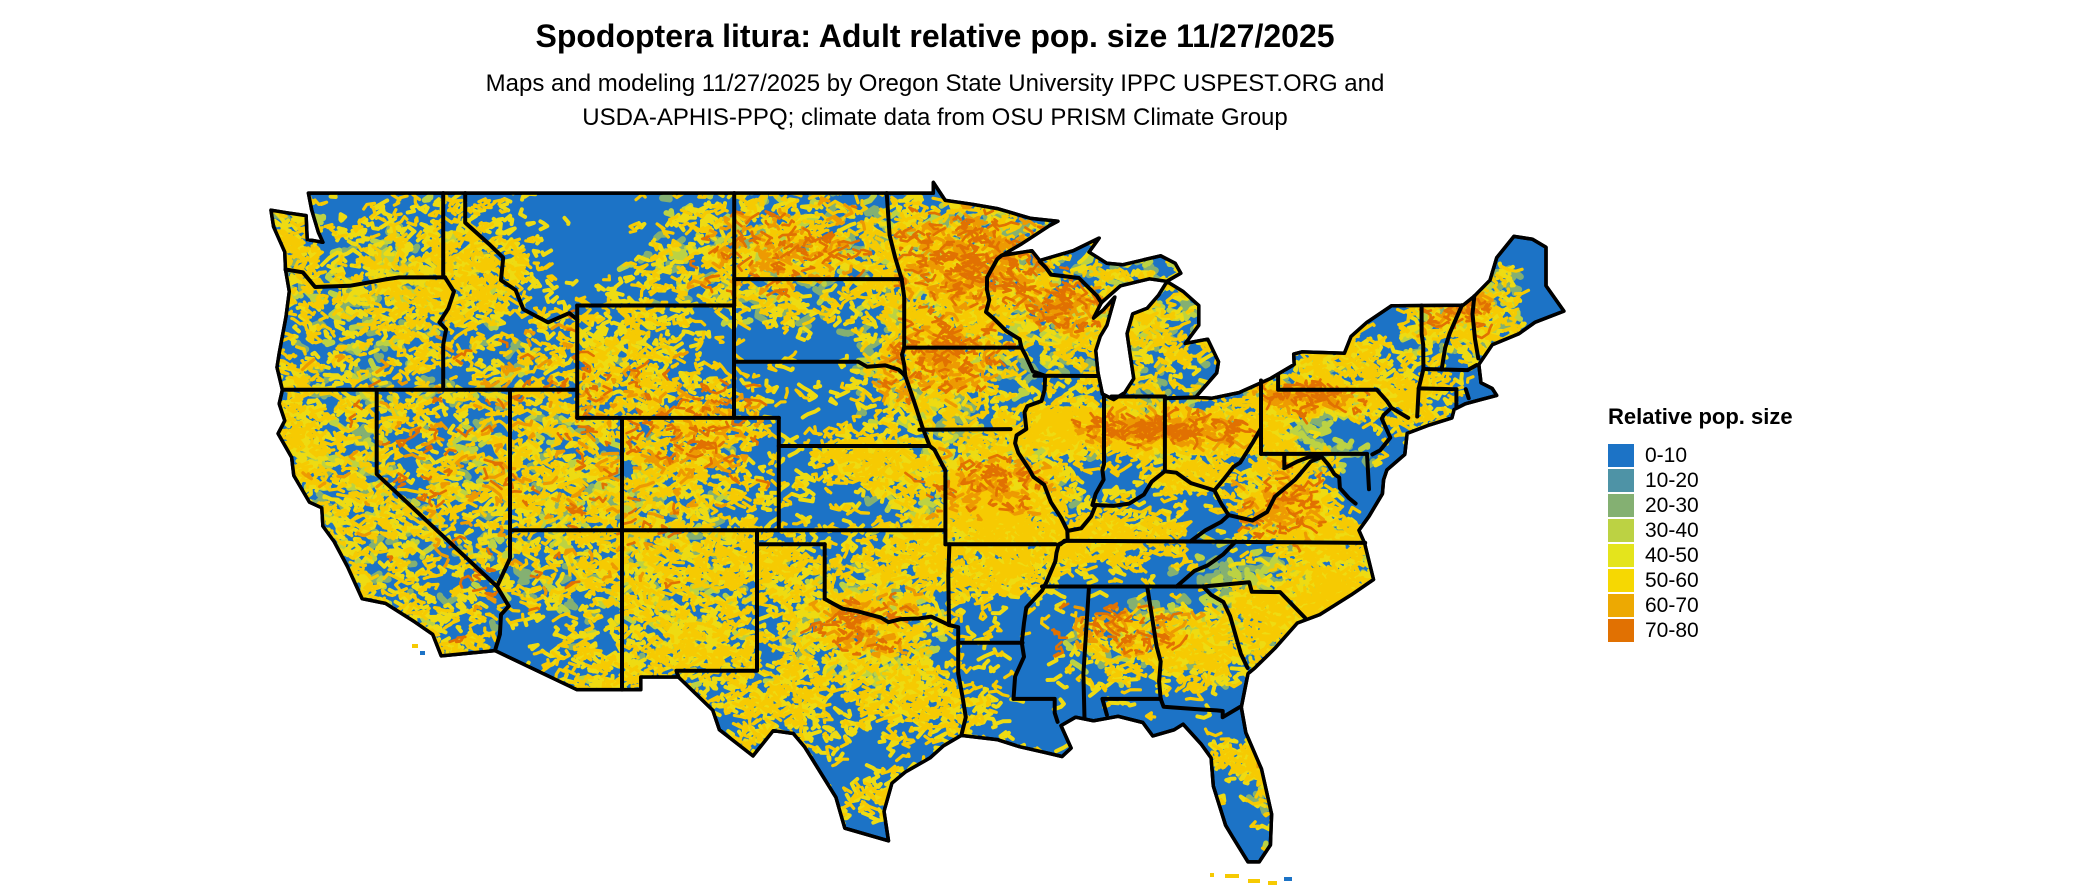 The image size is (2100, 892). What do you see at coordinates (1700, 580) in the screenshot?
I see `legend-item: 50-60` at bounding box center [1700, 580].